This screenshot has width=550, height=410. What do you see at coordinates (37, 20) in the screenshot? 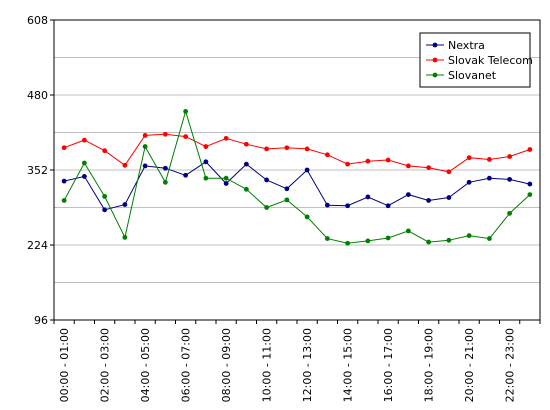
I see `y-tick-label: 608` at bounding box center [37, 20].